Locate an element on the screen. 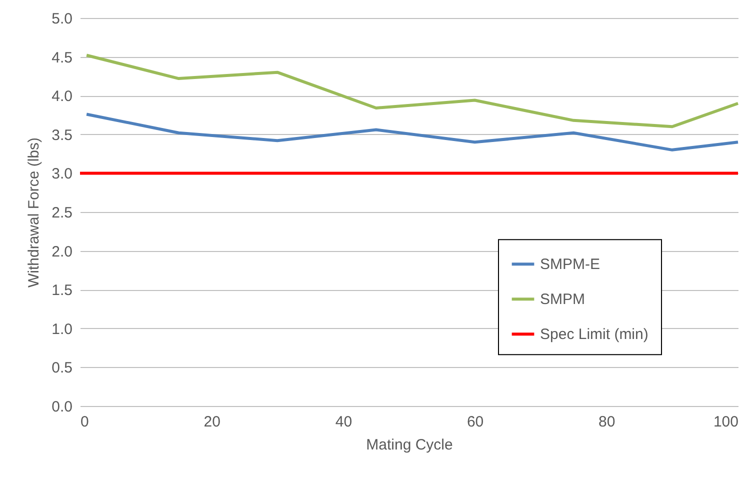 The height and width of the screenshot is (477, 754). legend-label: SMPM-E is located at coordinates (570, 265).